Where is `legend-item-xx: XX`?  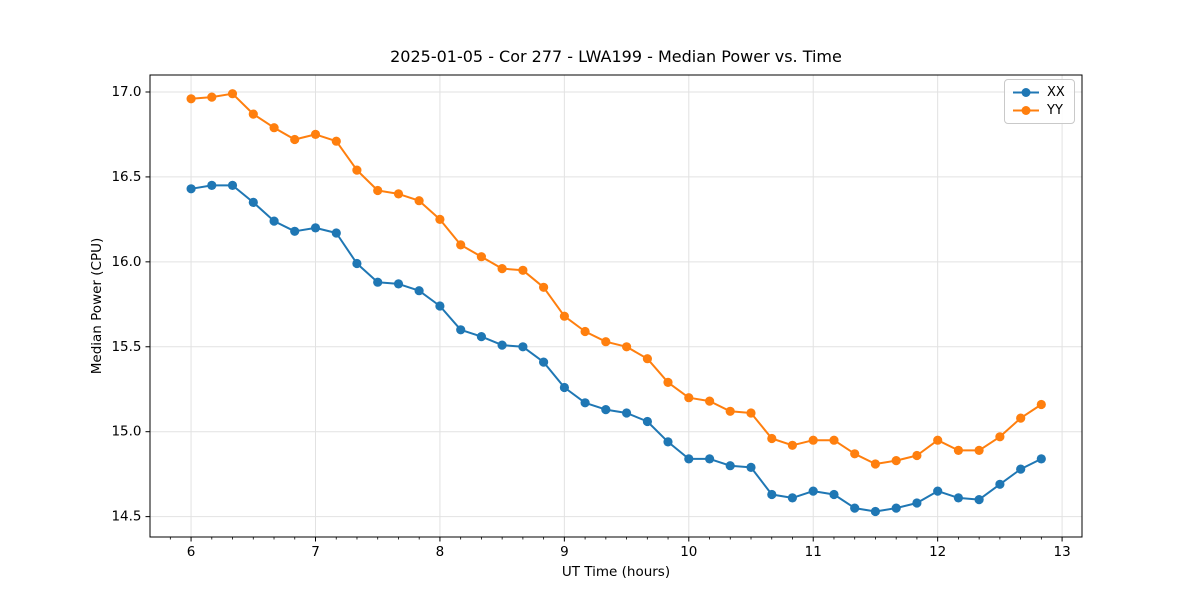 legend-item-xx: XX is located at coordinates (1039, 92).